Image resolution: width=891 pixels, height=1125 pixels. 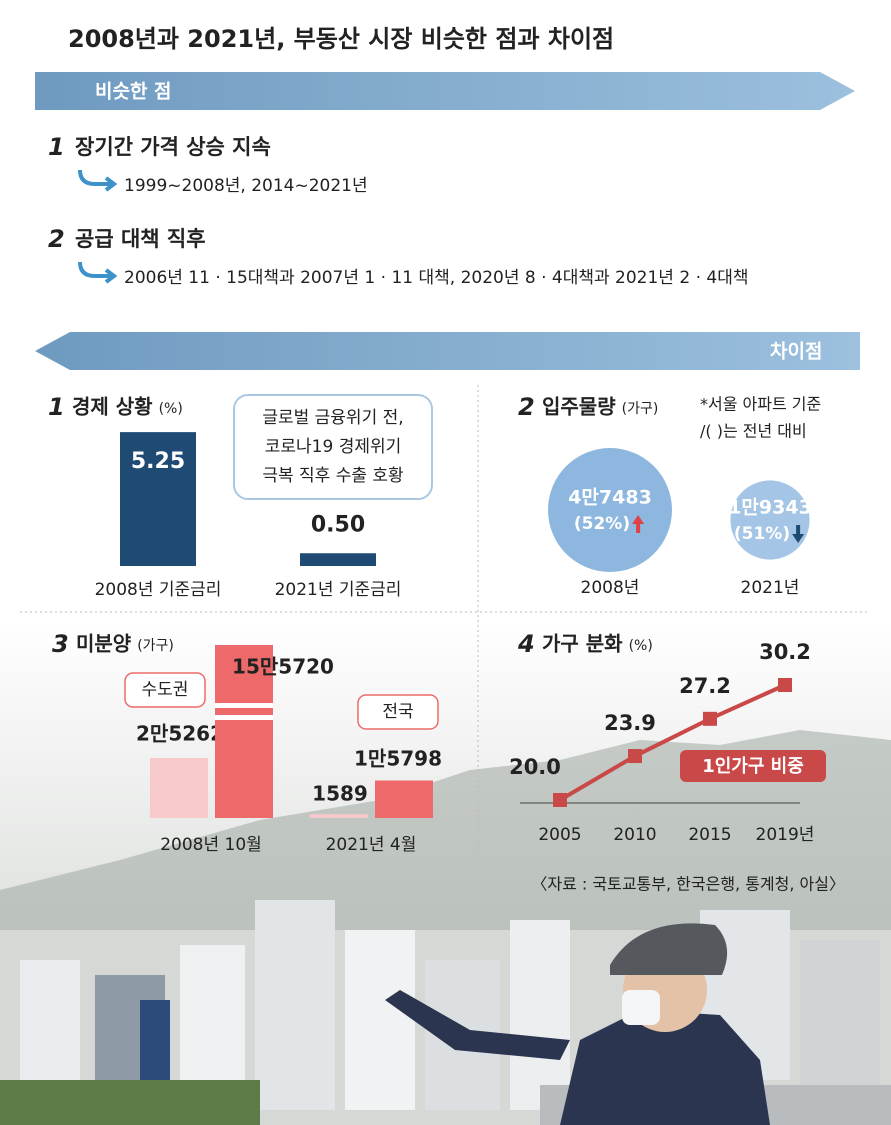 I want to click on chart-number: 4, so click(x=526, y=644).